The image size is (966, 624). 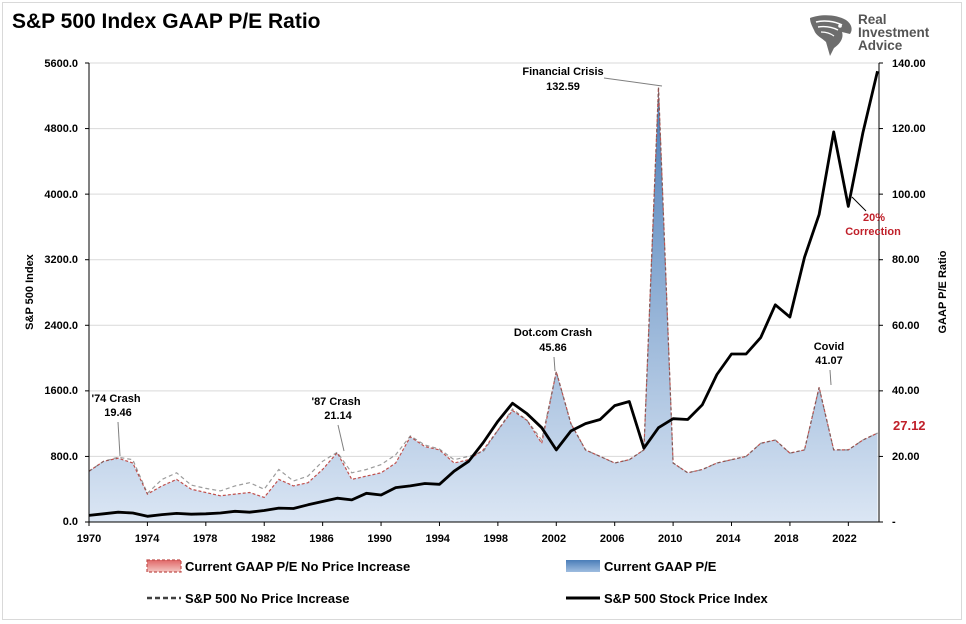 I want to click on y-right-tick: 140.00, so click(x=909, y=64).